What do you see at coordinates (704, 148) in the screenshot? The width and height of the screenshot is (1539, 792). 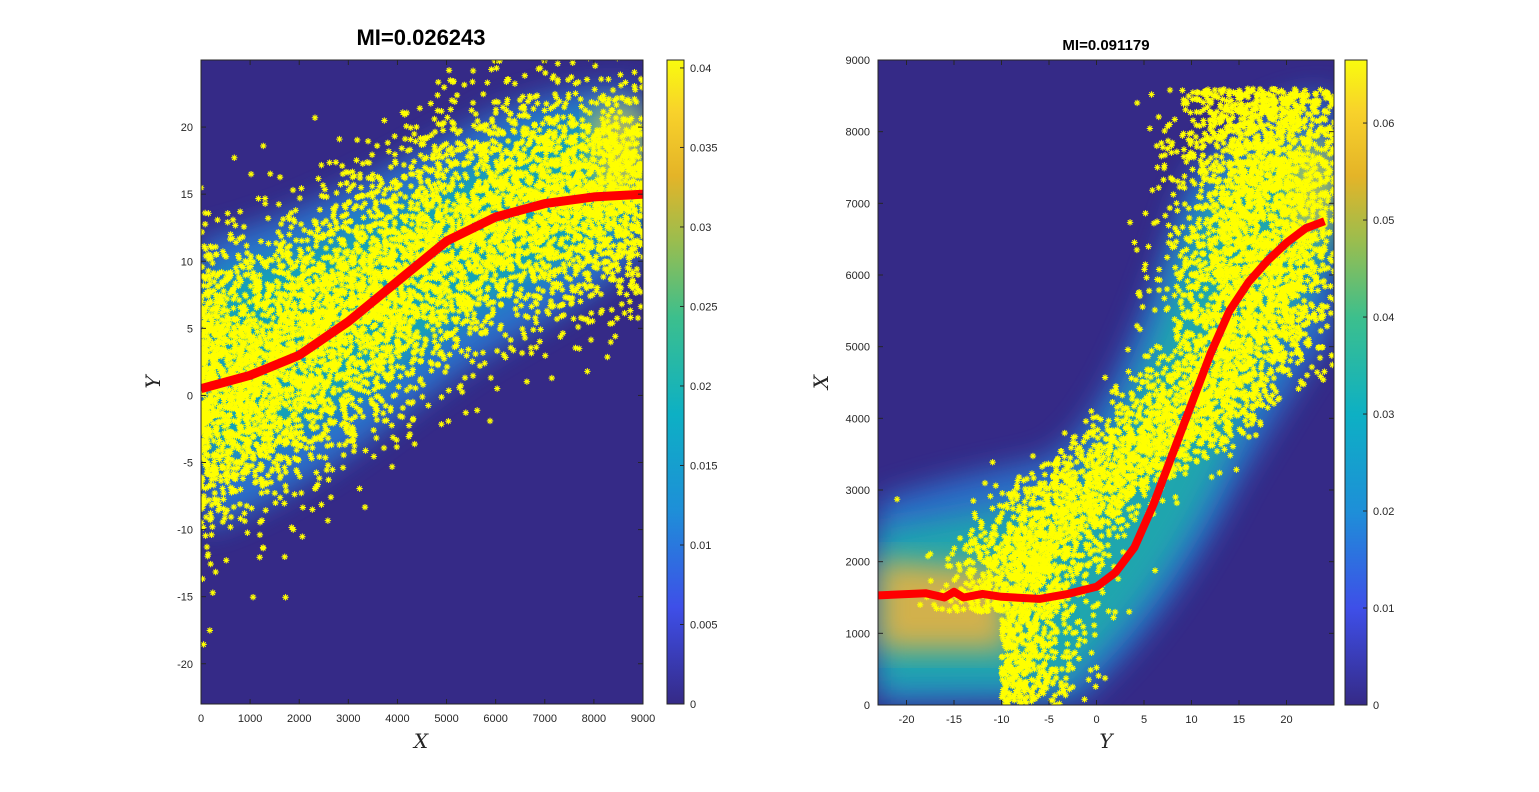 I see `colorbar-tick-label: 0.035` at bounding box center [704, 148].